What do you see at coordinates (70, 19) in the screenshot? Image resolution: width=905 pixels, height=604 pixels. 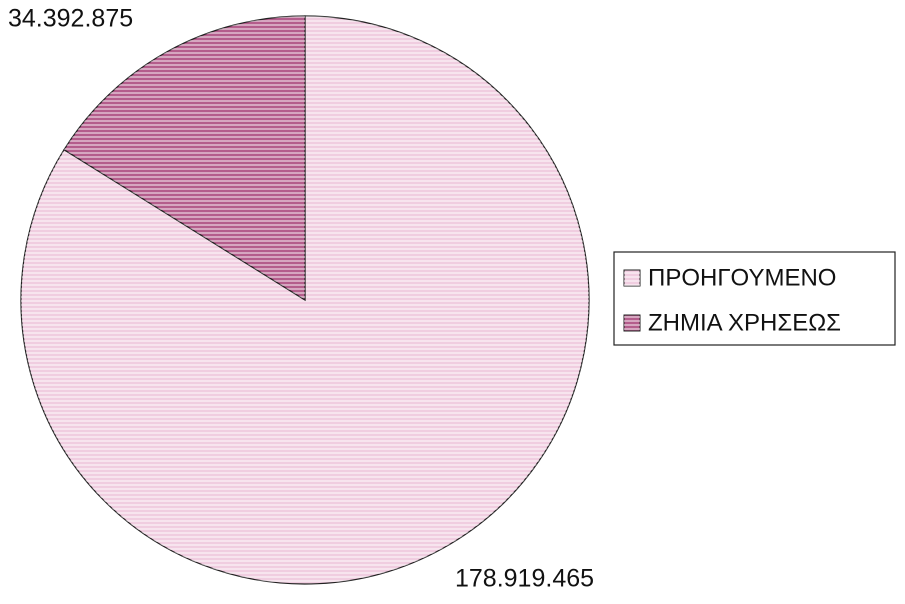 I see `data-label: 34.392.875` at bounding box center [70, 19].